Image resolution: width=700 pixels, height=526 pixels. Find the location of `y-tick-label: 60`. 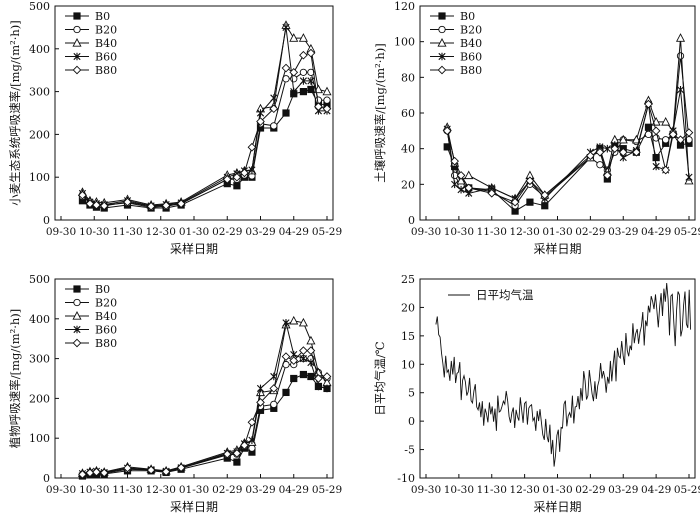

y-tick-label: 60 is located at coordinates (408, 113).